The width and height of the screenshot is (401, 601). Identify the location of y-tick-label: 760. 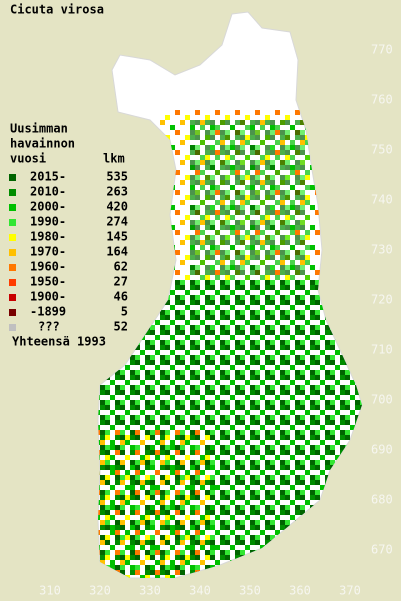
(382, 100).